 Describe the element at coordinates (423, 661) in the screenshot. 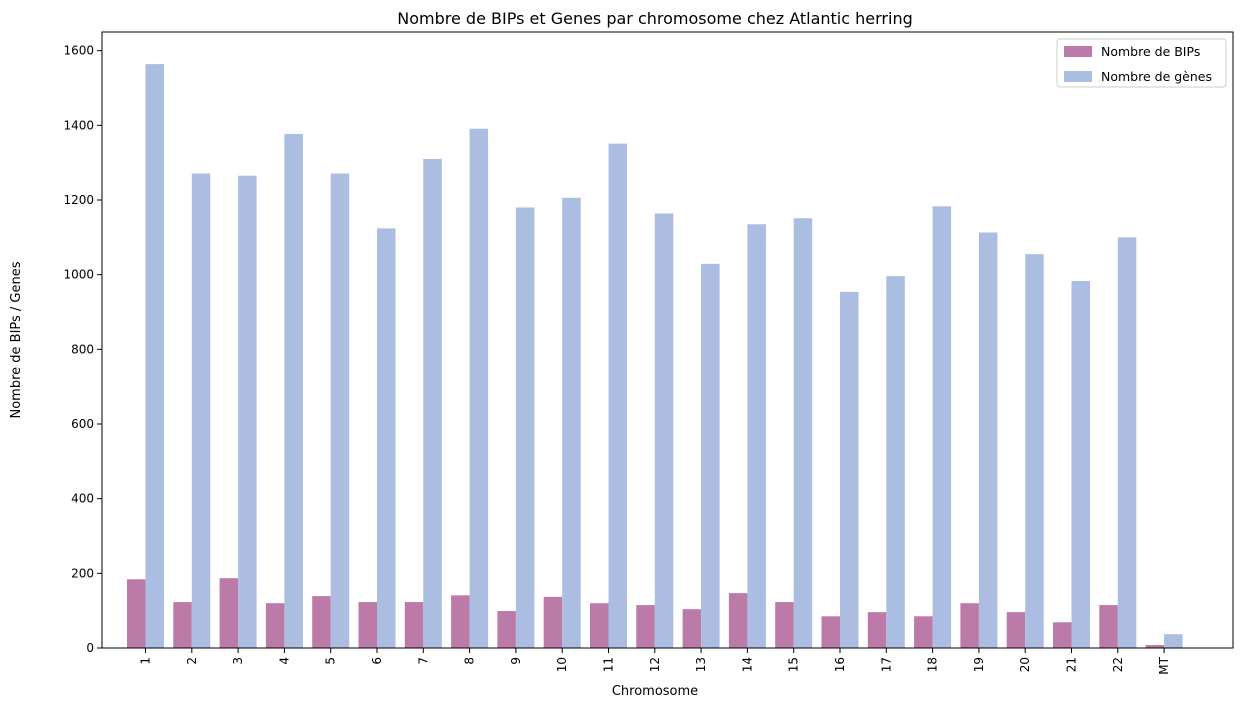

I see `x-tick-label: 7` at that location.